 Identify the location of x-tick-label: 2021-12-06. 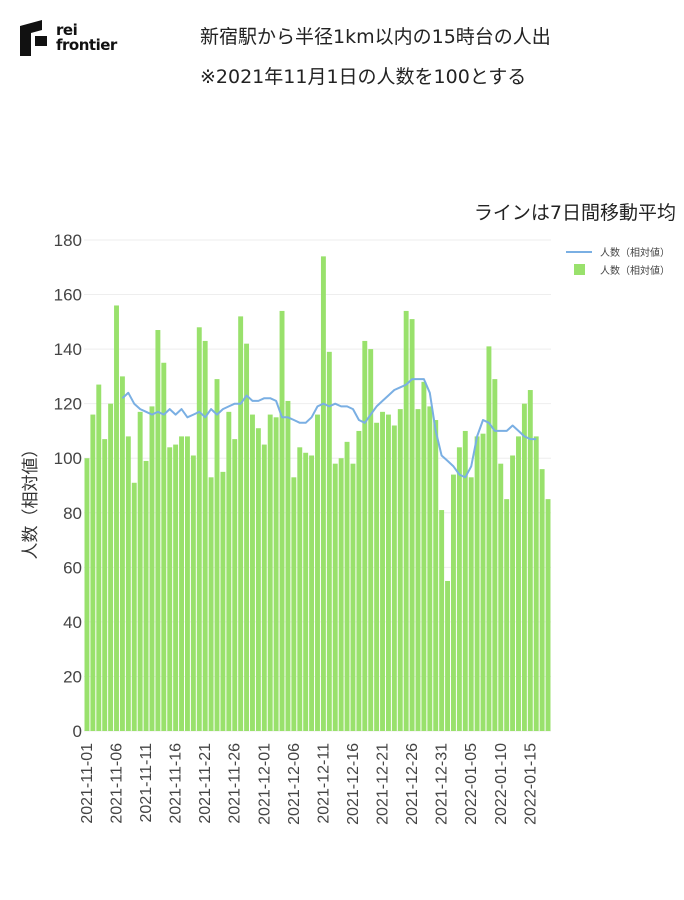
(294, 784).